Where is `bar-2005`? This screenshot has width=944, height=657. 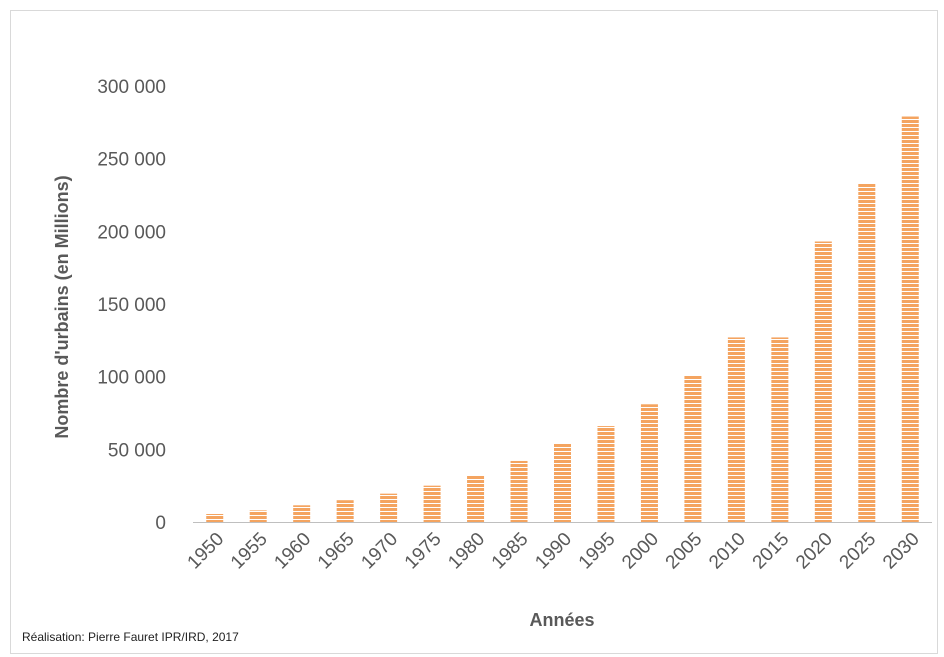
bar-2005 is located at coordinates (693, 448).